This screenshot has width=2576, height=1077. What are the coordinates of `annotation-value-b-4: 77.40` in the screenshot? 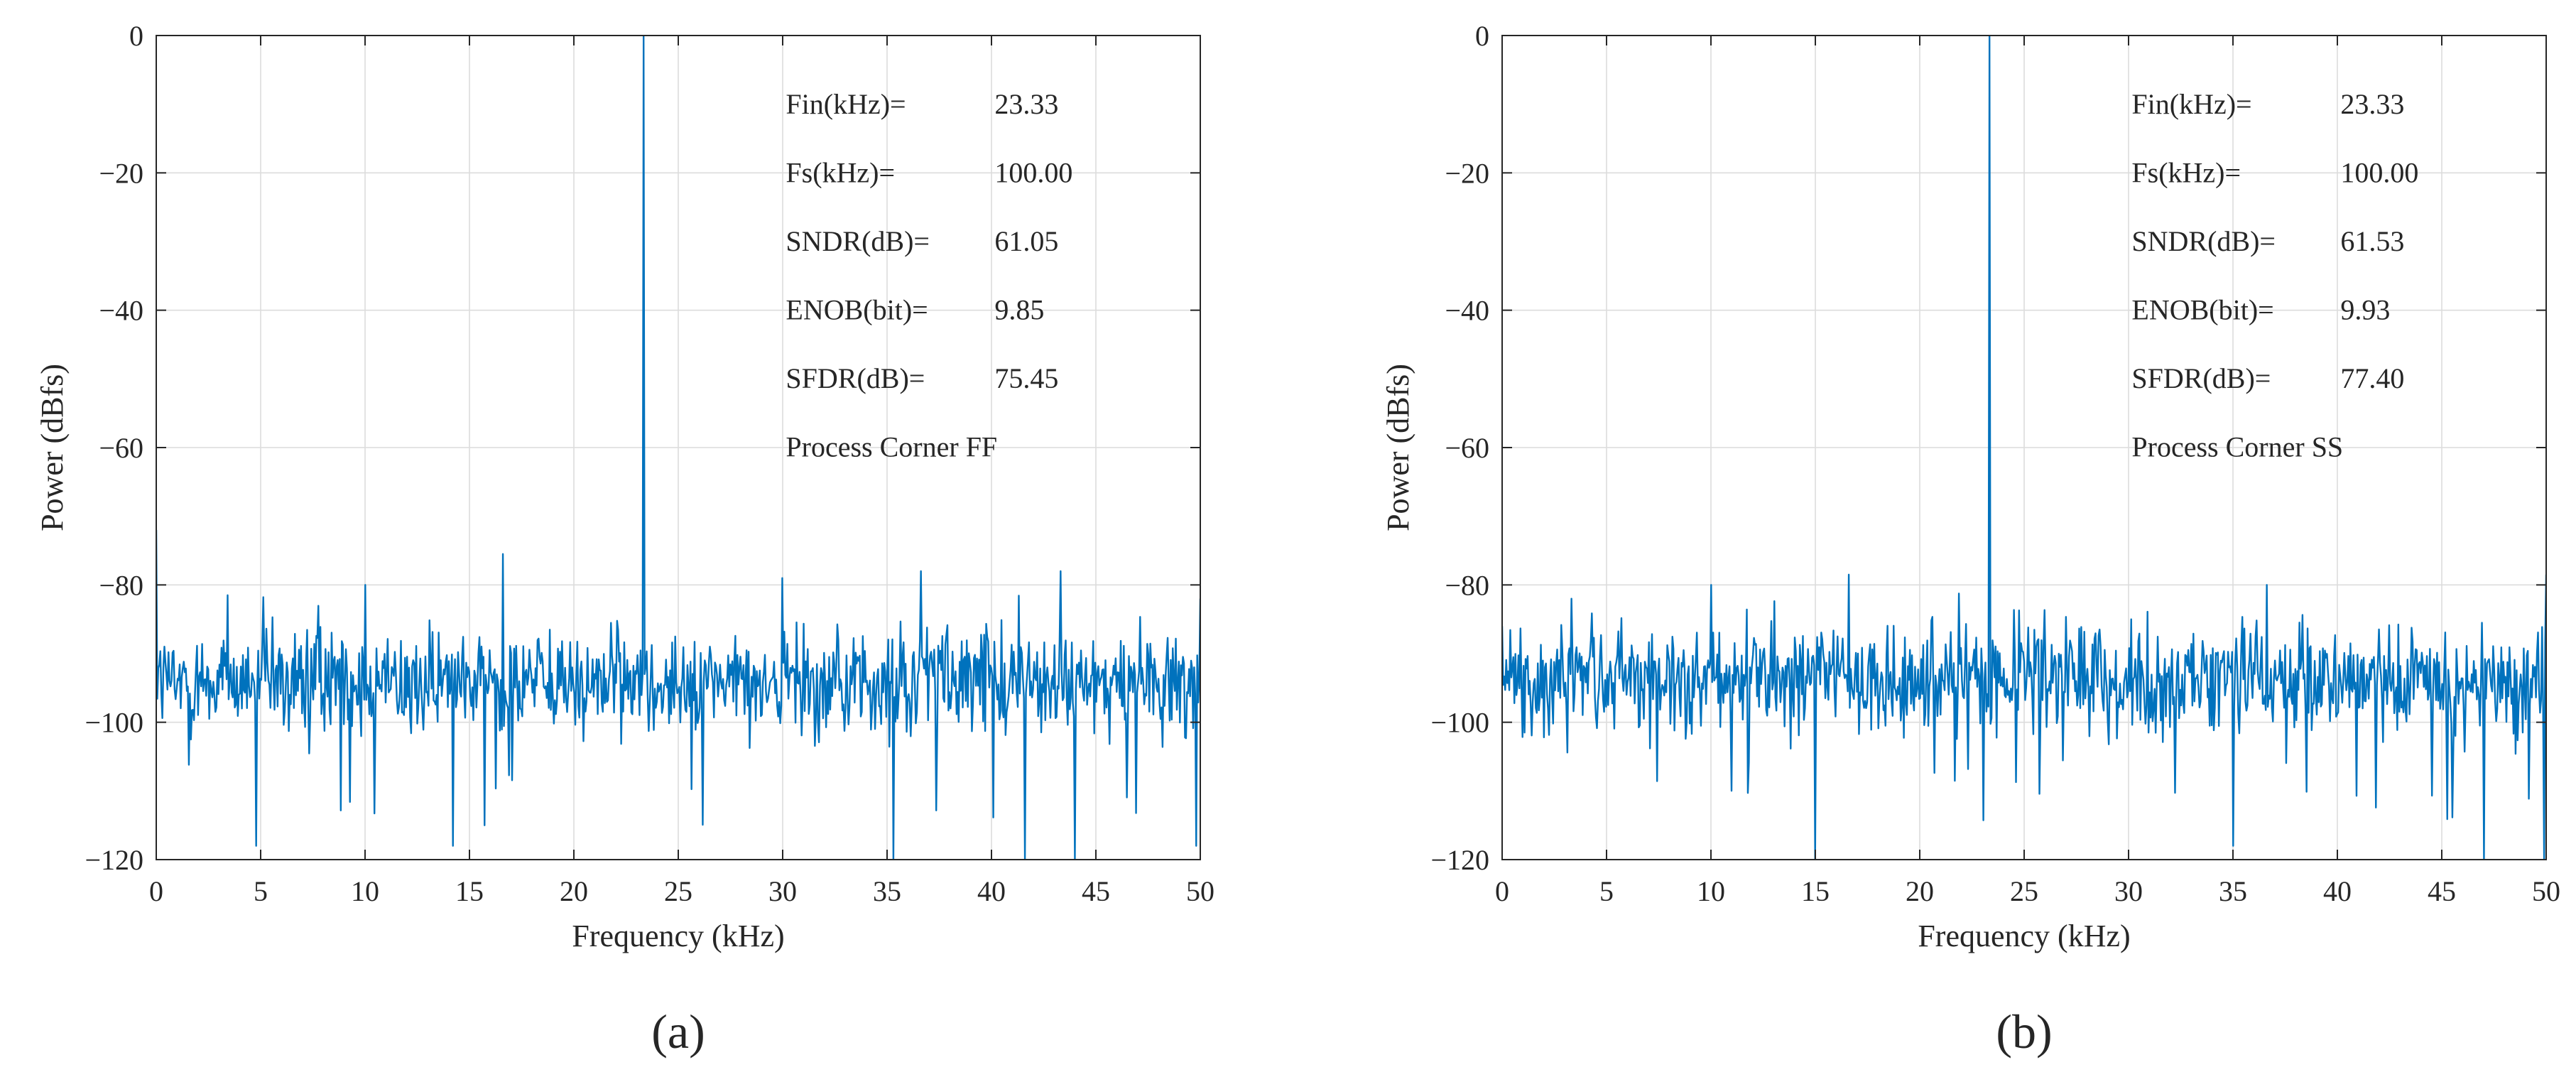 It's located at (2372, 378).